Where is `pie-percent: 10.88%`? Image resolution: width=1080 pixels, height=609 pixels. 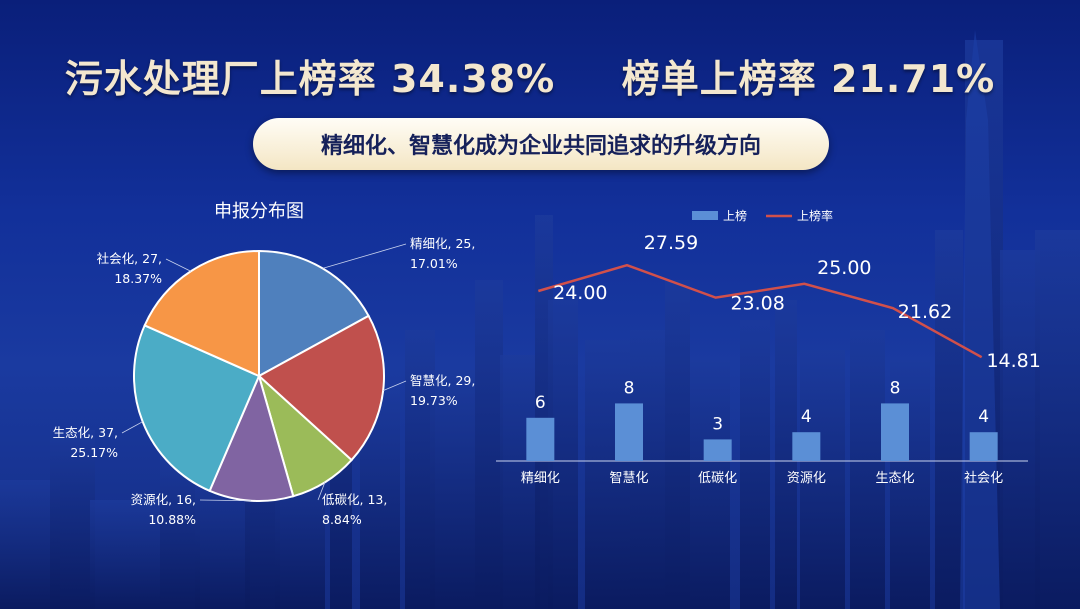
pie-percent: 10.88% is located at coordinates (172, 519).